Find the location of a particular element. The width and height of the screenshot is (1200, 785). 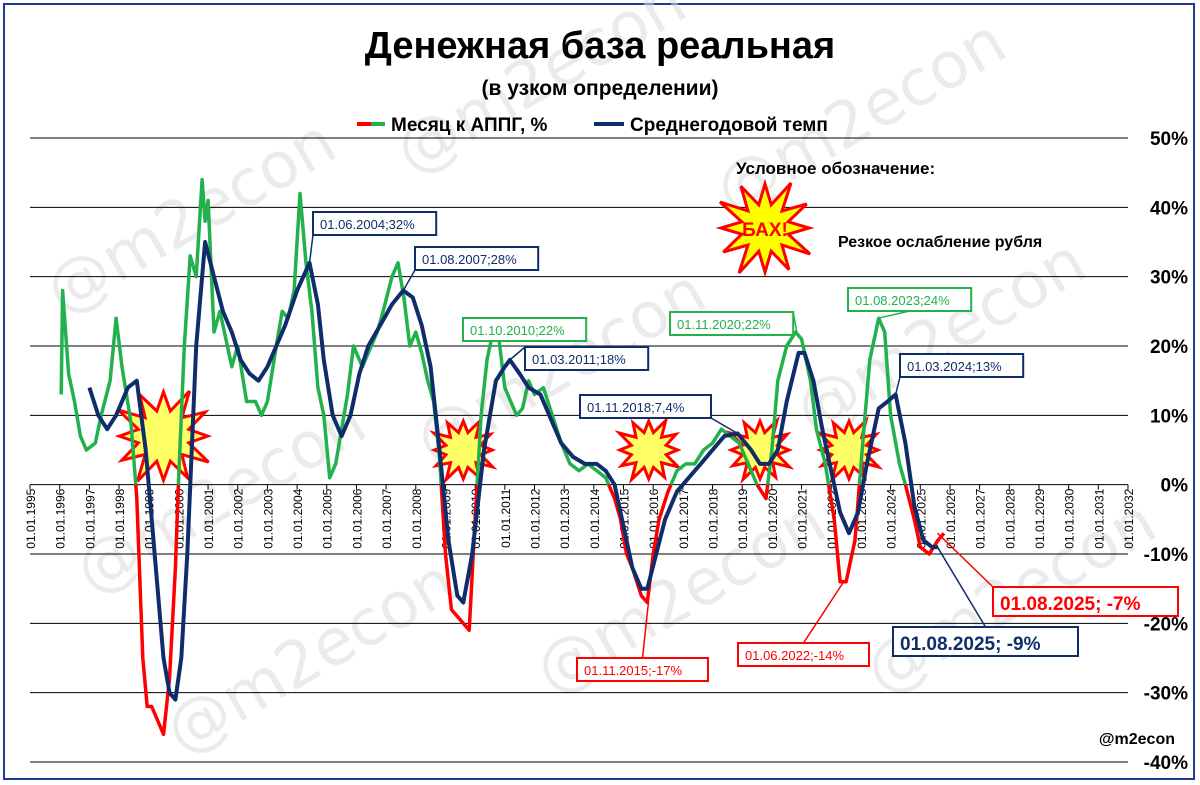

y-tick-label: 30% is located at coordinates (1169, 278).